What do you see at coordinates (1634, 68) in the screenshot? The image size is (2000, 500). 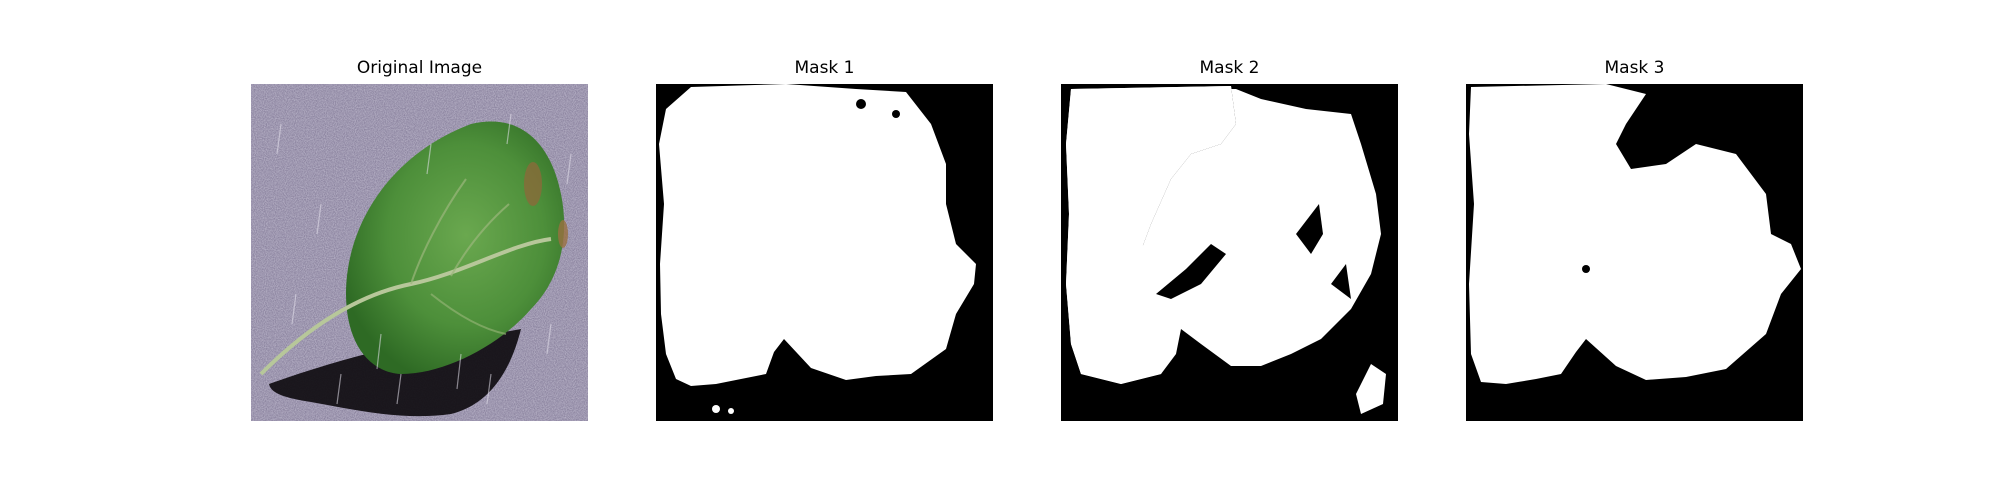 I see `mask-3-title: Mask 3` at bounding box center [1634, 68].